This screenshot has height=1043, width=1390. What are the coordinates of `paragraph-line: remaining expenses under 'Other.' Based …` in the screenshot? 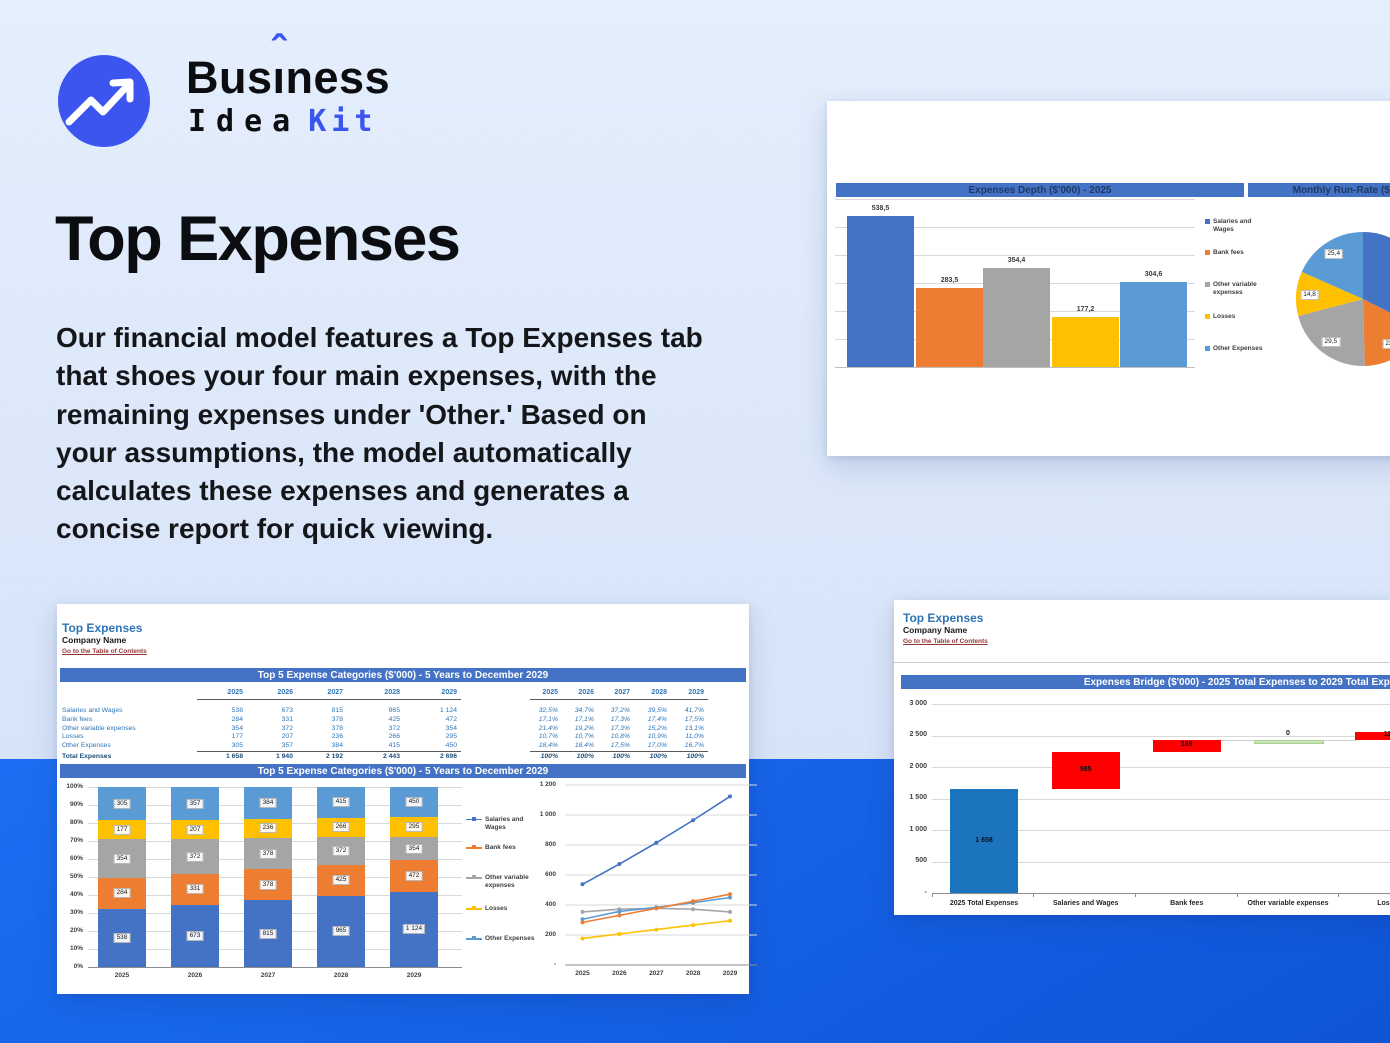 It's located at (351, 414).